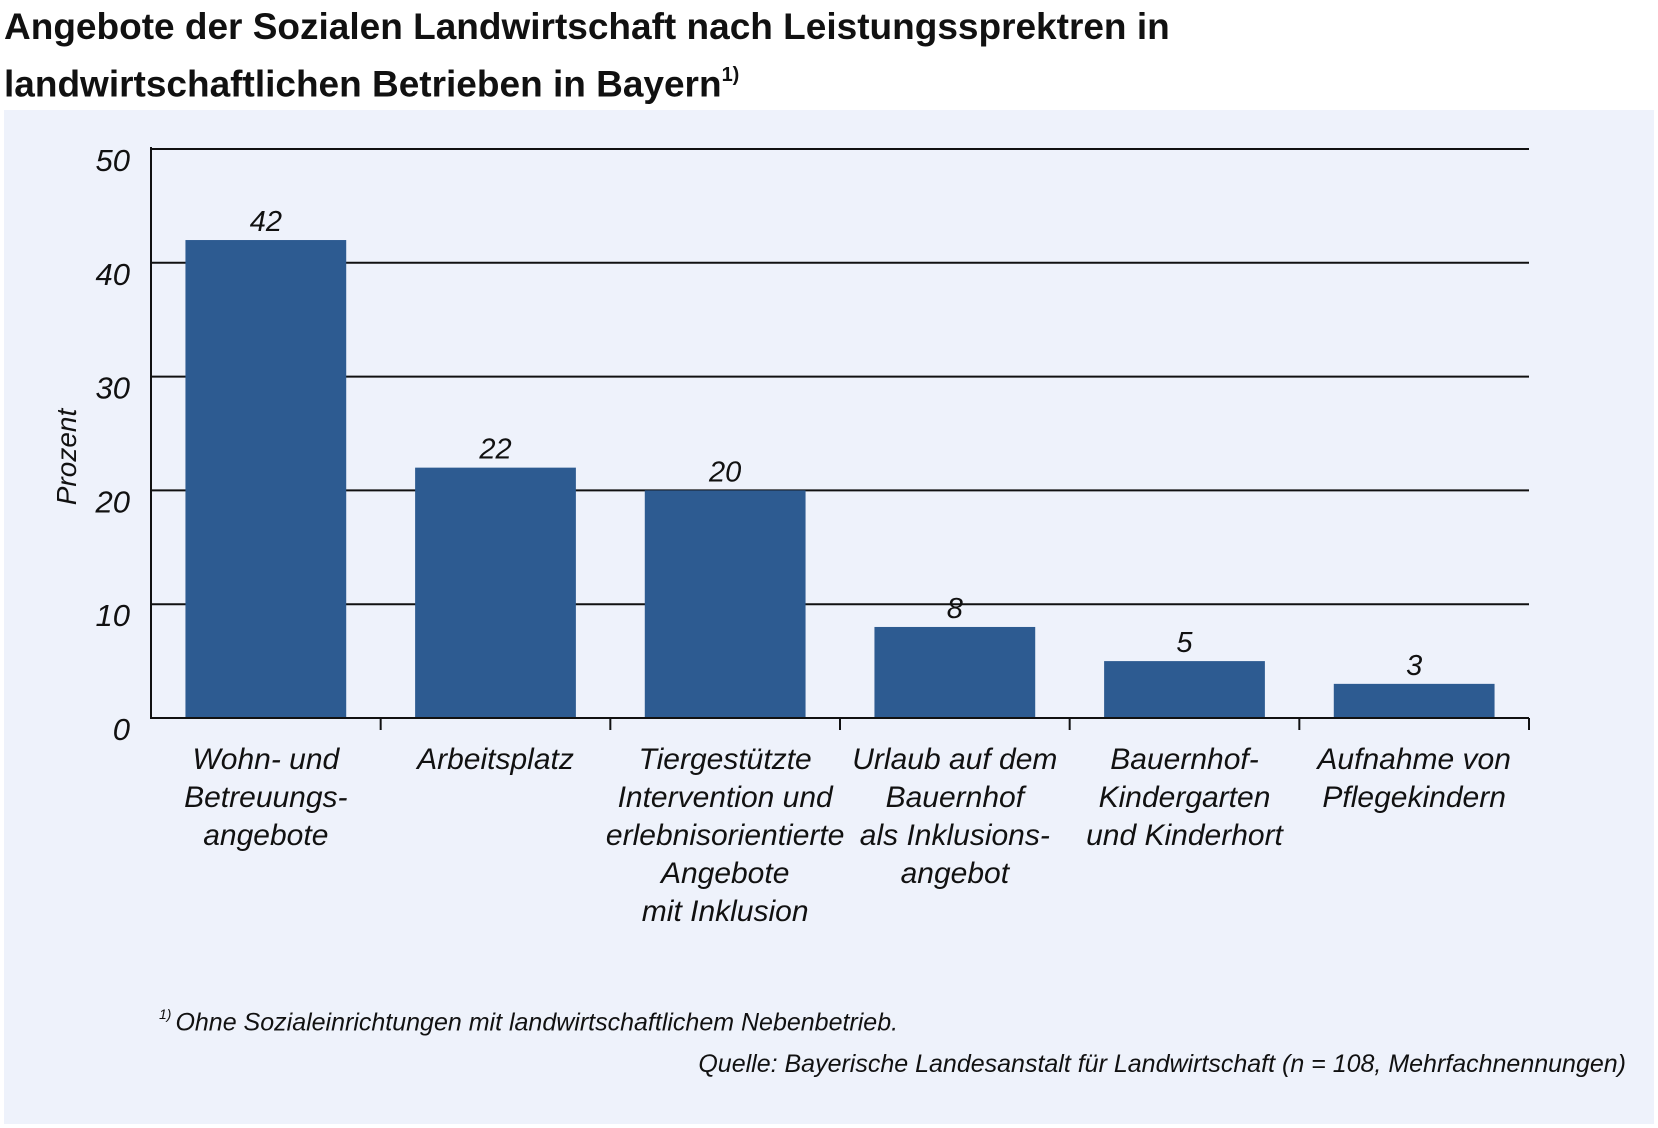 This screenshot has width=1658, height=1128. I want to click on category-label-line: angebot, so click(956, 873).